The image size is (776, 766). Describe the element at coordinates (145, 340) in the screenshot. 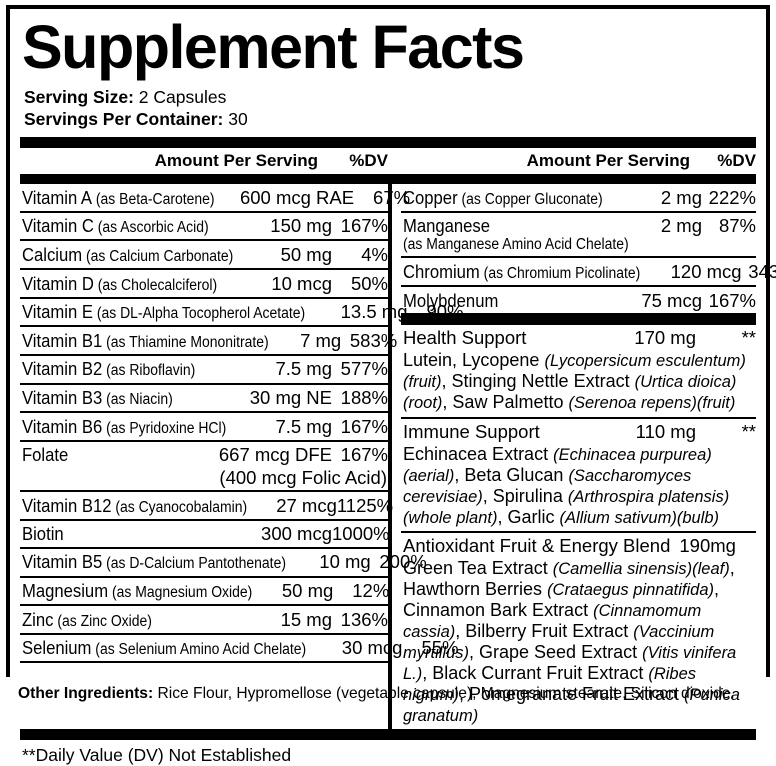

I see `nutrient-name: Vitamin B1 (as Thiamine Mononitrate)` at that location.